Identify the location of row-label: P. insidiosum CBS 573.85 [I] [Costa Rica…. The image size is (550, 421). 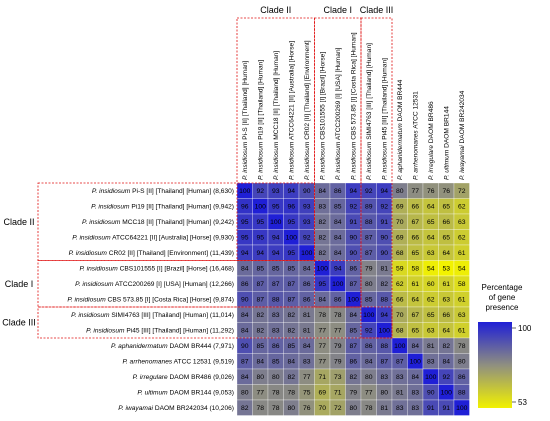
(150, 300).